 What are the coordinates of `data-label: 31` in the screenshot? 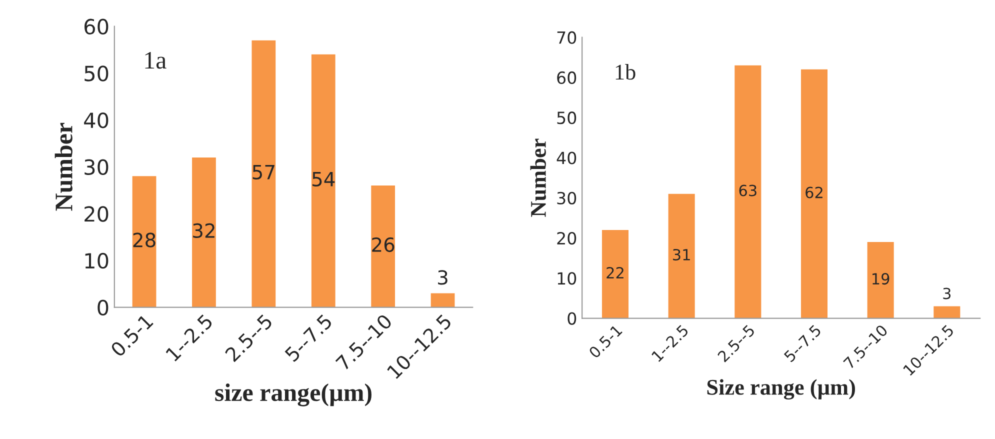 It's located at (681, 254).